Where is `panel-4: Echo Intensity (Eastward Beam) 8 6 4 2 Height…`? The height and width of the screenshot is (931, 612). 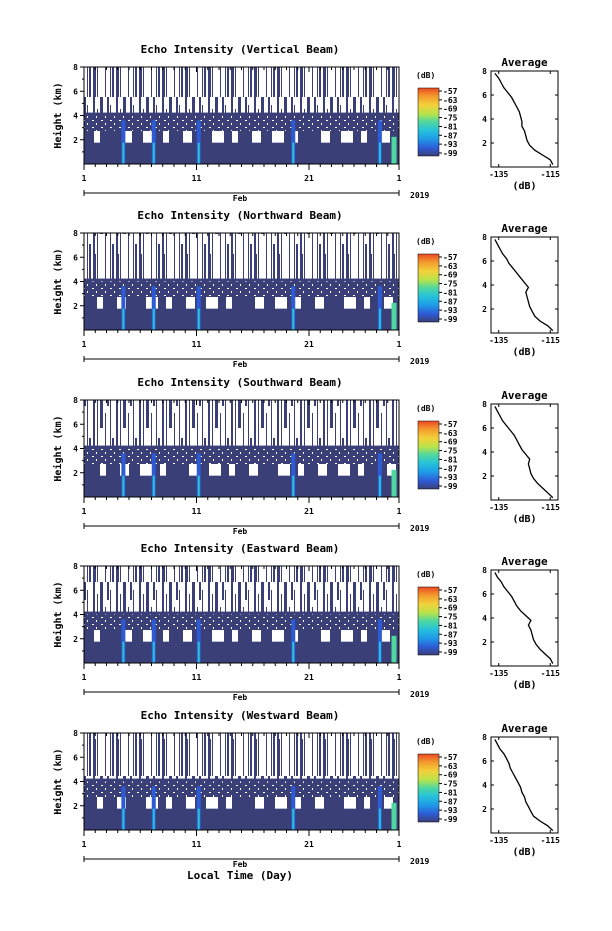
panel-4: Echo Intensity (Eastward Beam) 8 6 4 2 Height… is located at coordinates (306, 622).